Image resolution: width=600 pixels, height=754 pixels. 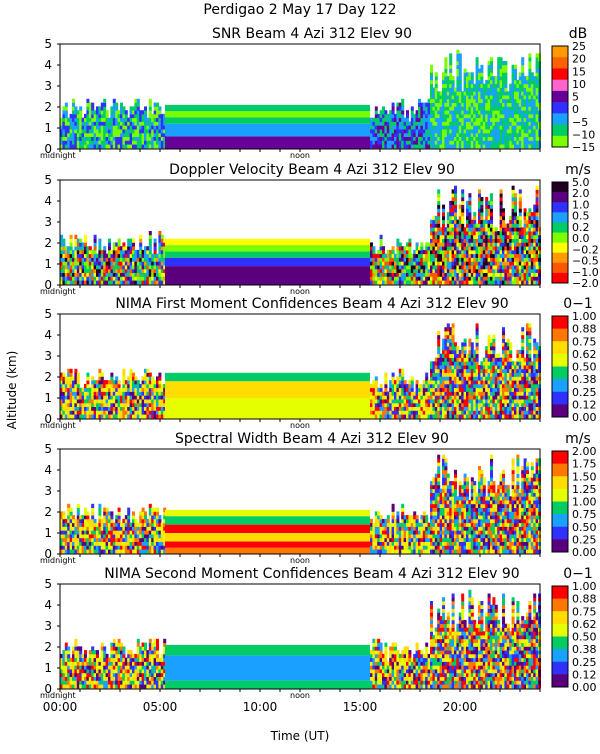 I want to click on x-axis-label: Time (UT), so click(x=300, y=736).